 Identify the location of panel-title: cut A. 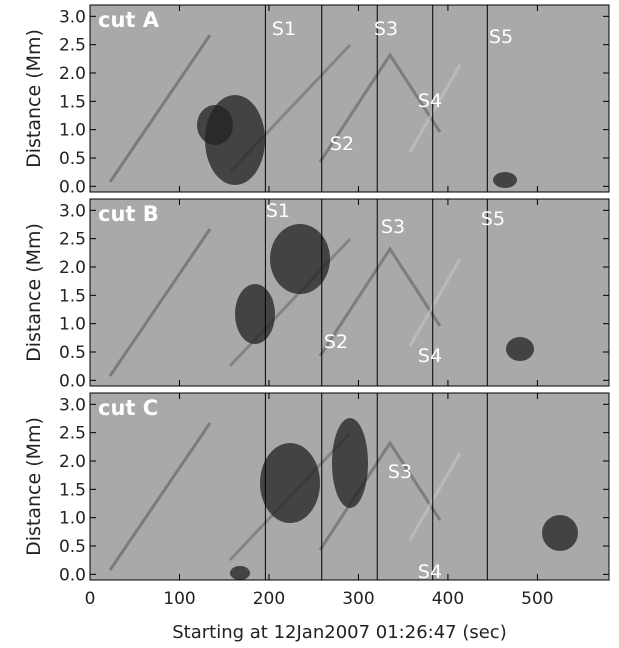
(129, 20).